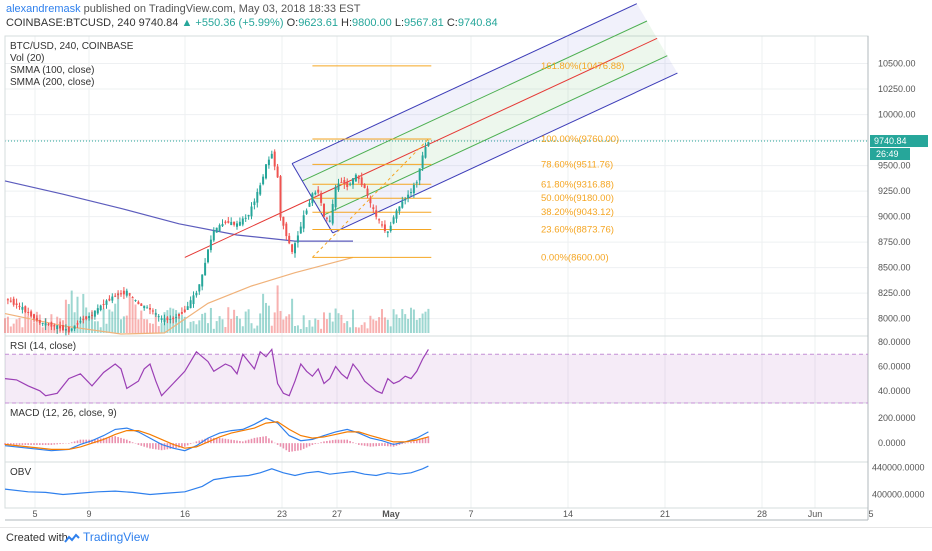  Describe the element at coordinates (894, 217) in the screenshot. I see `price-tick-label: 9000.00` at that location.